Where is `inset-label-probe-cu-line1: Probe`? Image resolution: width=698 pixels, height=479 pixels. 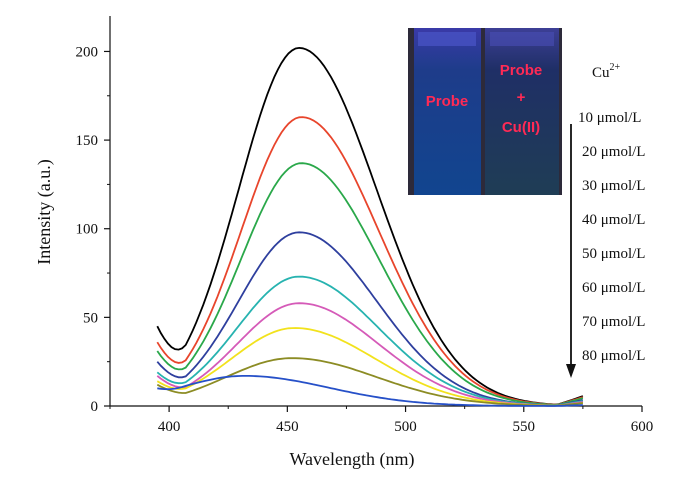 inset-label-probe-cu-line1: Probe is located at coordinates (521, 70).